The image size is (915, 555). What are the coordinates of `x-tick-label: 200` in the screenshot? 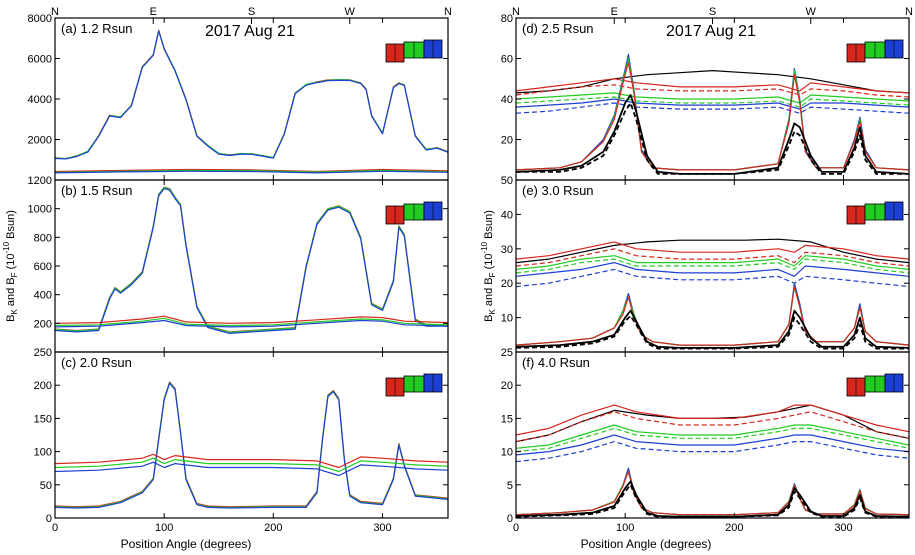 It's located at (734, 528).